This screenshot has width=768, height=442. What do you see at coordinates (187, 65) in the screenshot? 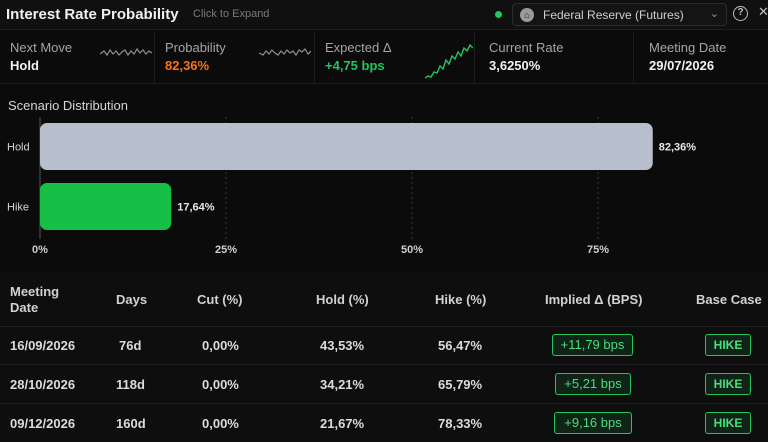
I see `stat-value: 82,36%` at bounding box center [187, 65].